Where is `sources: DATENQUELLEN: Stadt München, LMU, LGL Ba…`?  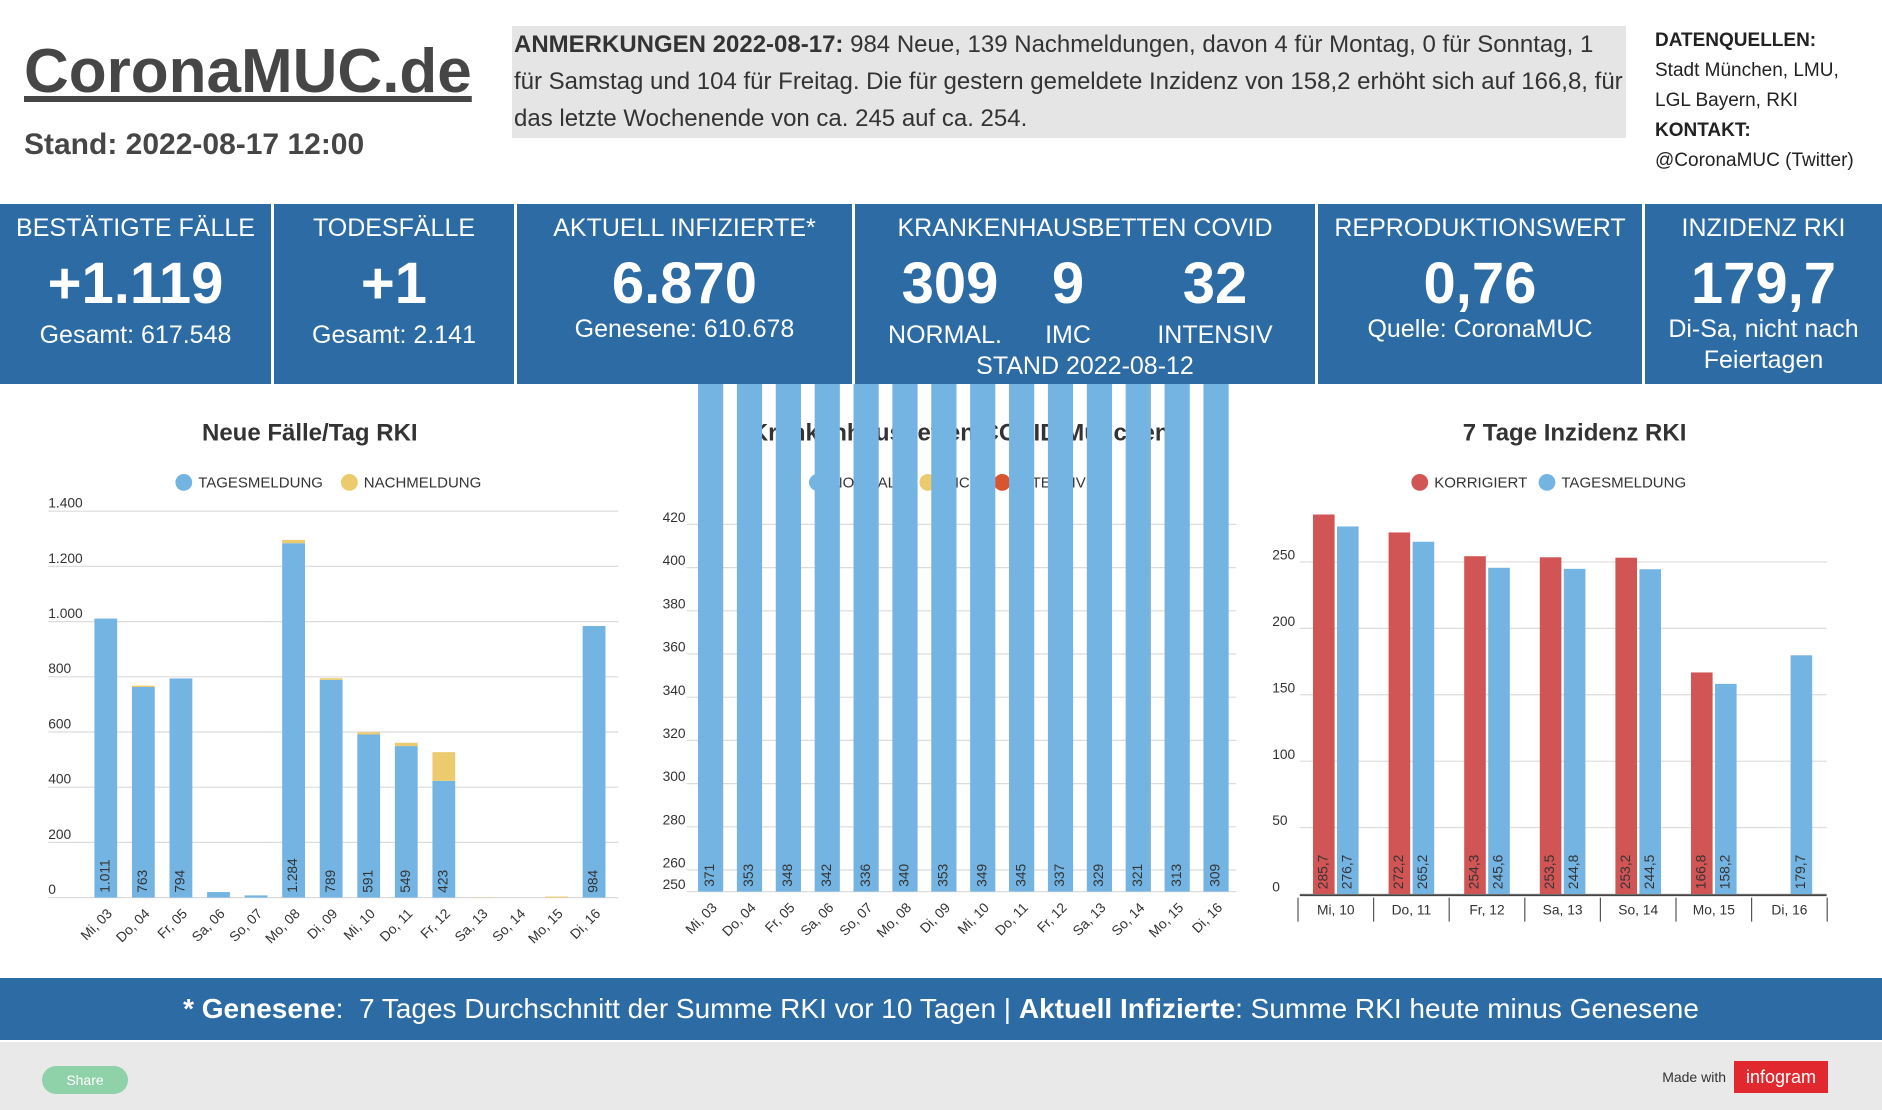
sources: DATENQUELLEN: Stadt München, LMU, LGL Ba… is located at coordinates (1754, 101).